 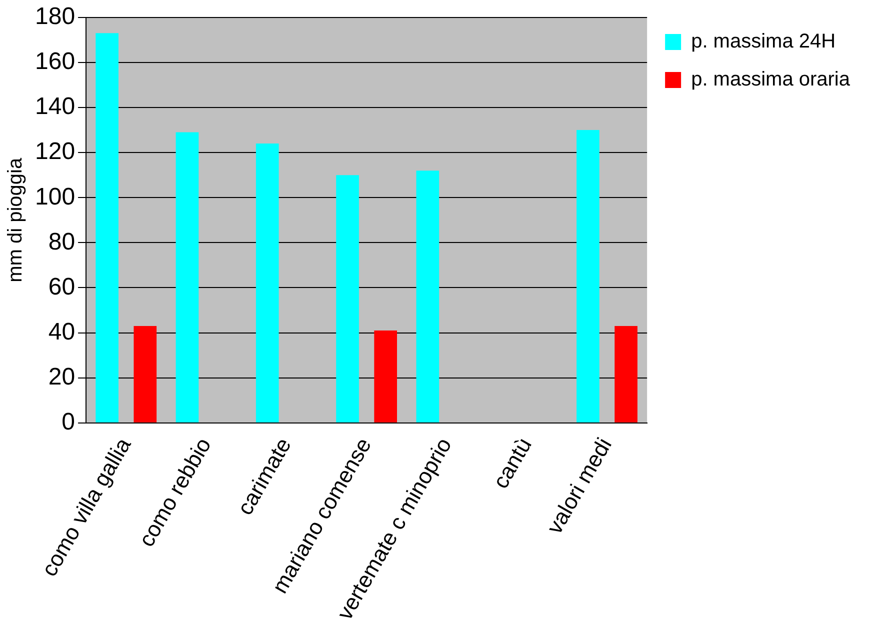 I want to click on y-tick-label: 180, so click(x=55, y=16).